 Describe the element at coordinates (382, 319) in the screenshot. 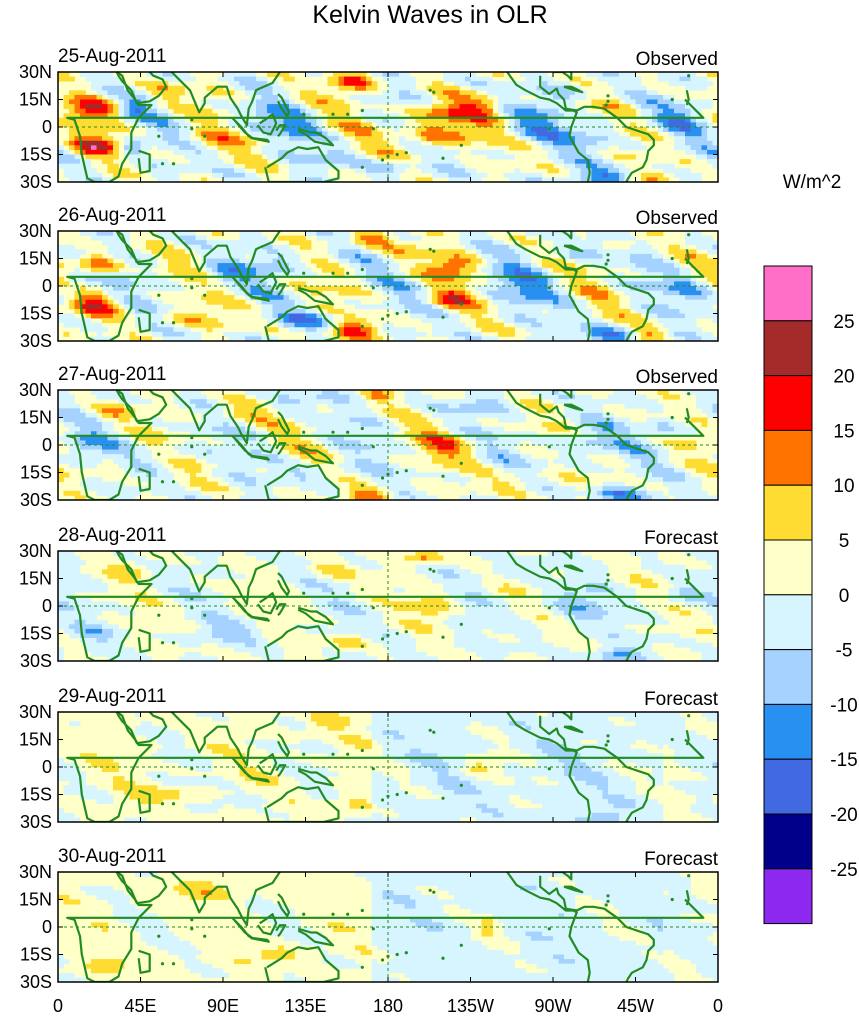

I see `island-dot` at that location.